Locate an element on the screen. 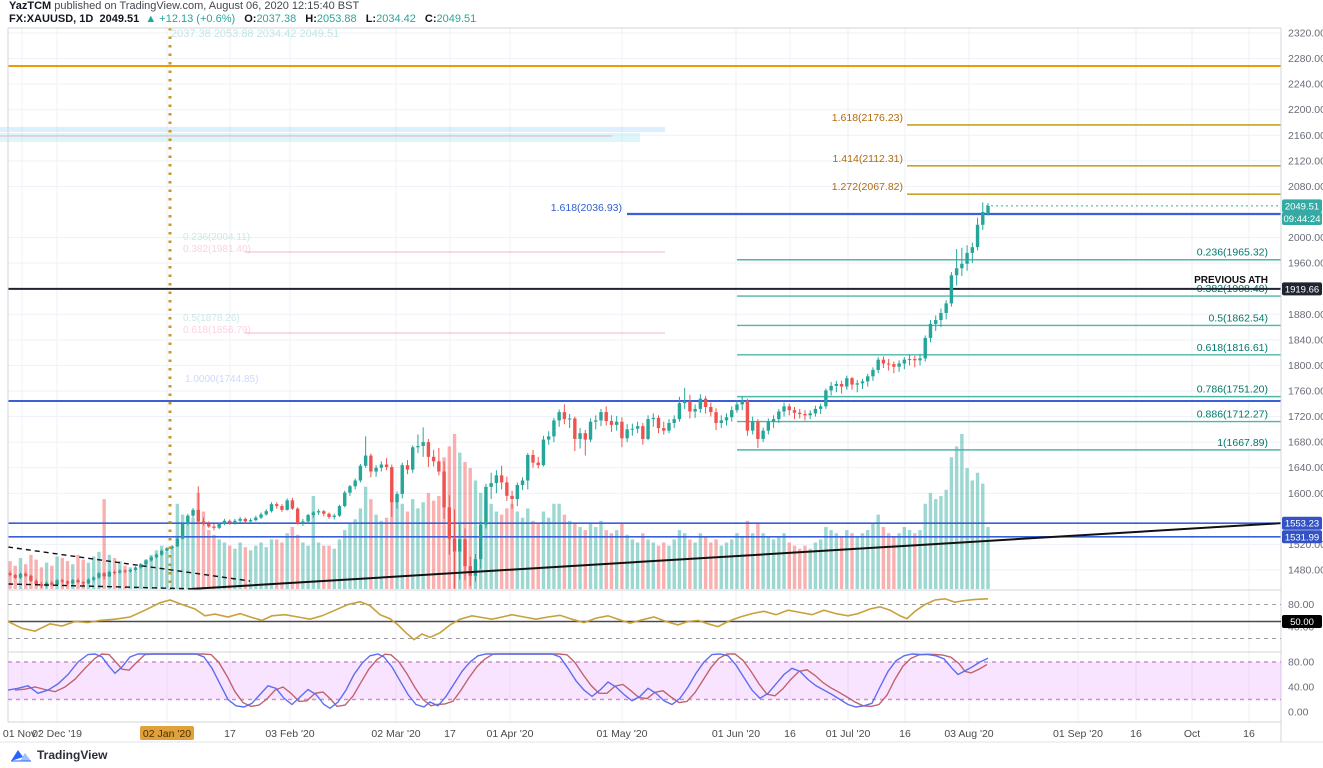 Image resolution: width=1323 pixels, height=768 pixels. fib-ext-label: 1.618(2176.23) is located at coordinates (867, 118).